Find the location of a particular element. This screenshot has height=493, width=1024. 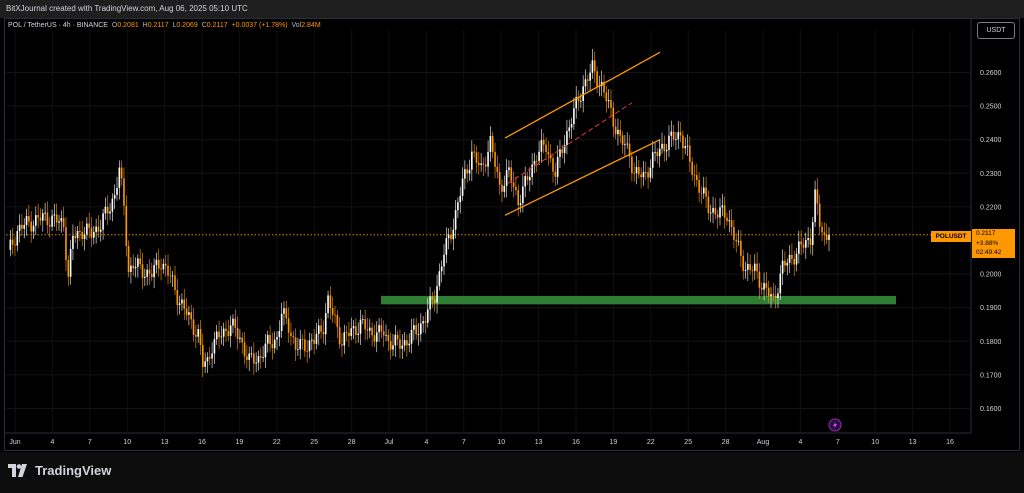

channel-lower-line is located at coordinates (582, 177).